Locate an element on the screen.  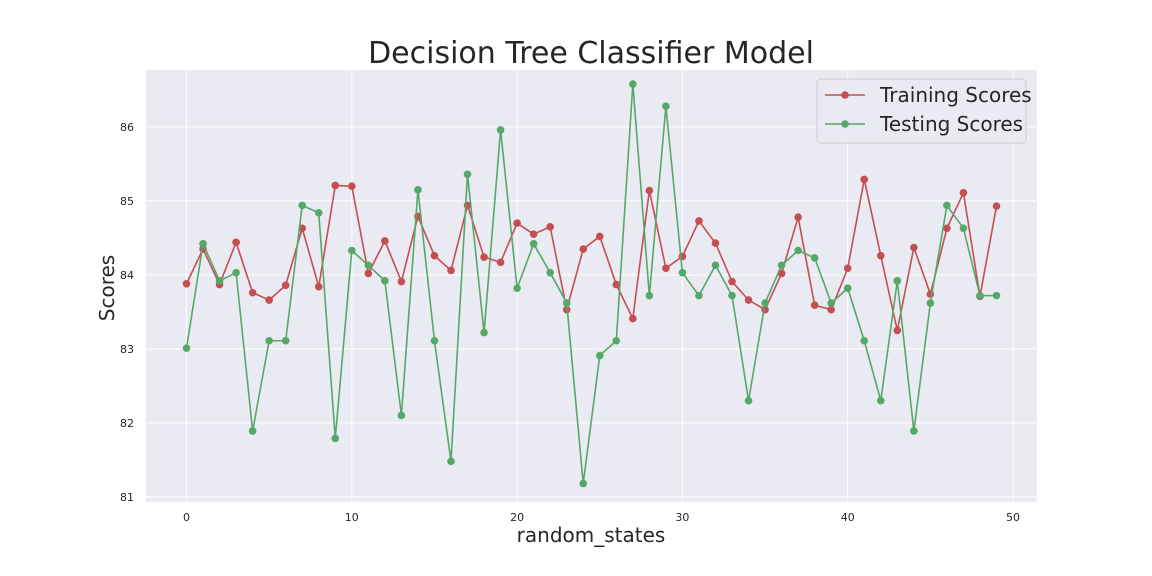
x-tick-label: 30 is located at coordinates (682, 517).